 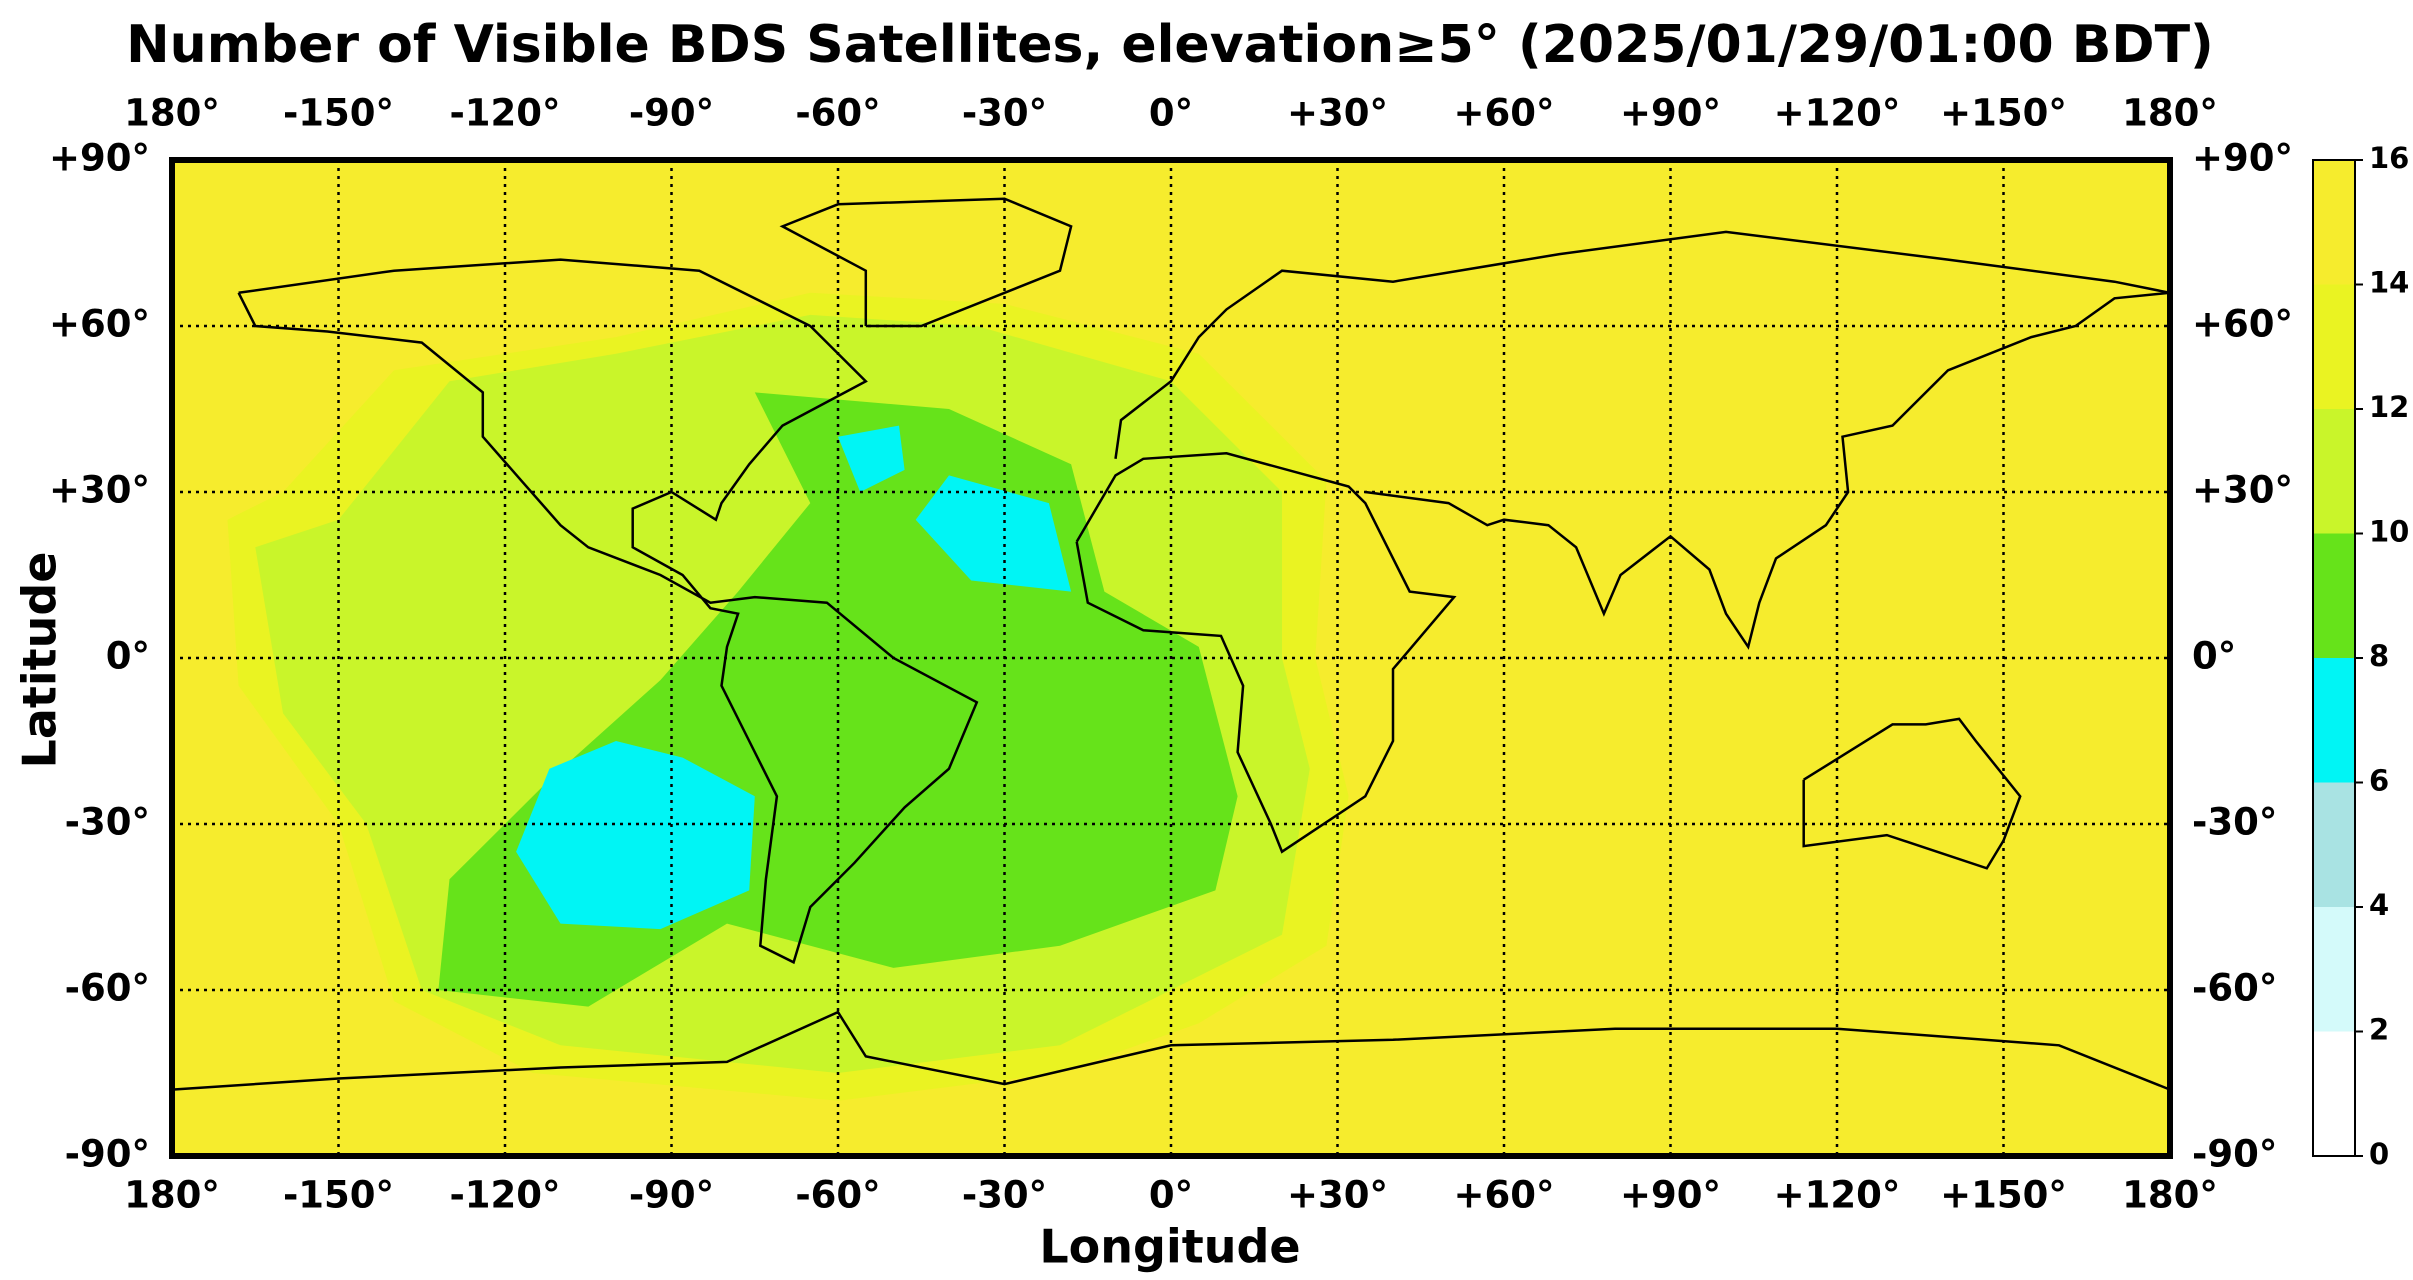 I want to click on colorbar-tick-label: 16, so click(x=2389, y=158).